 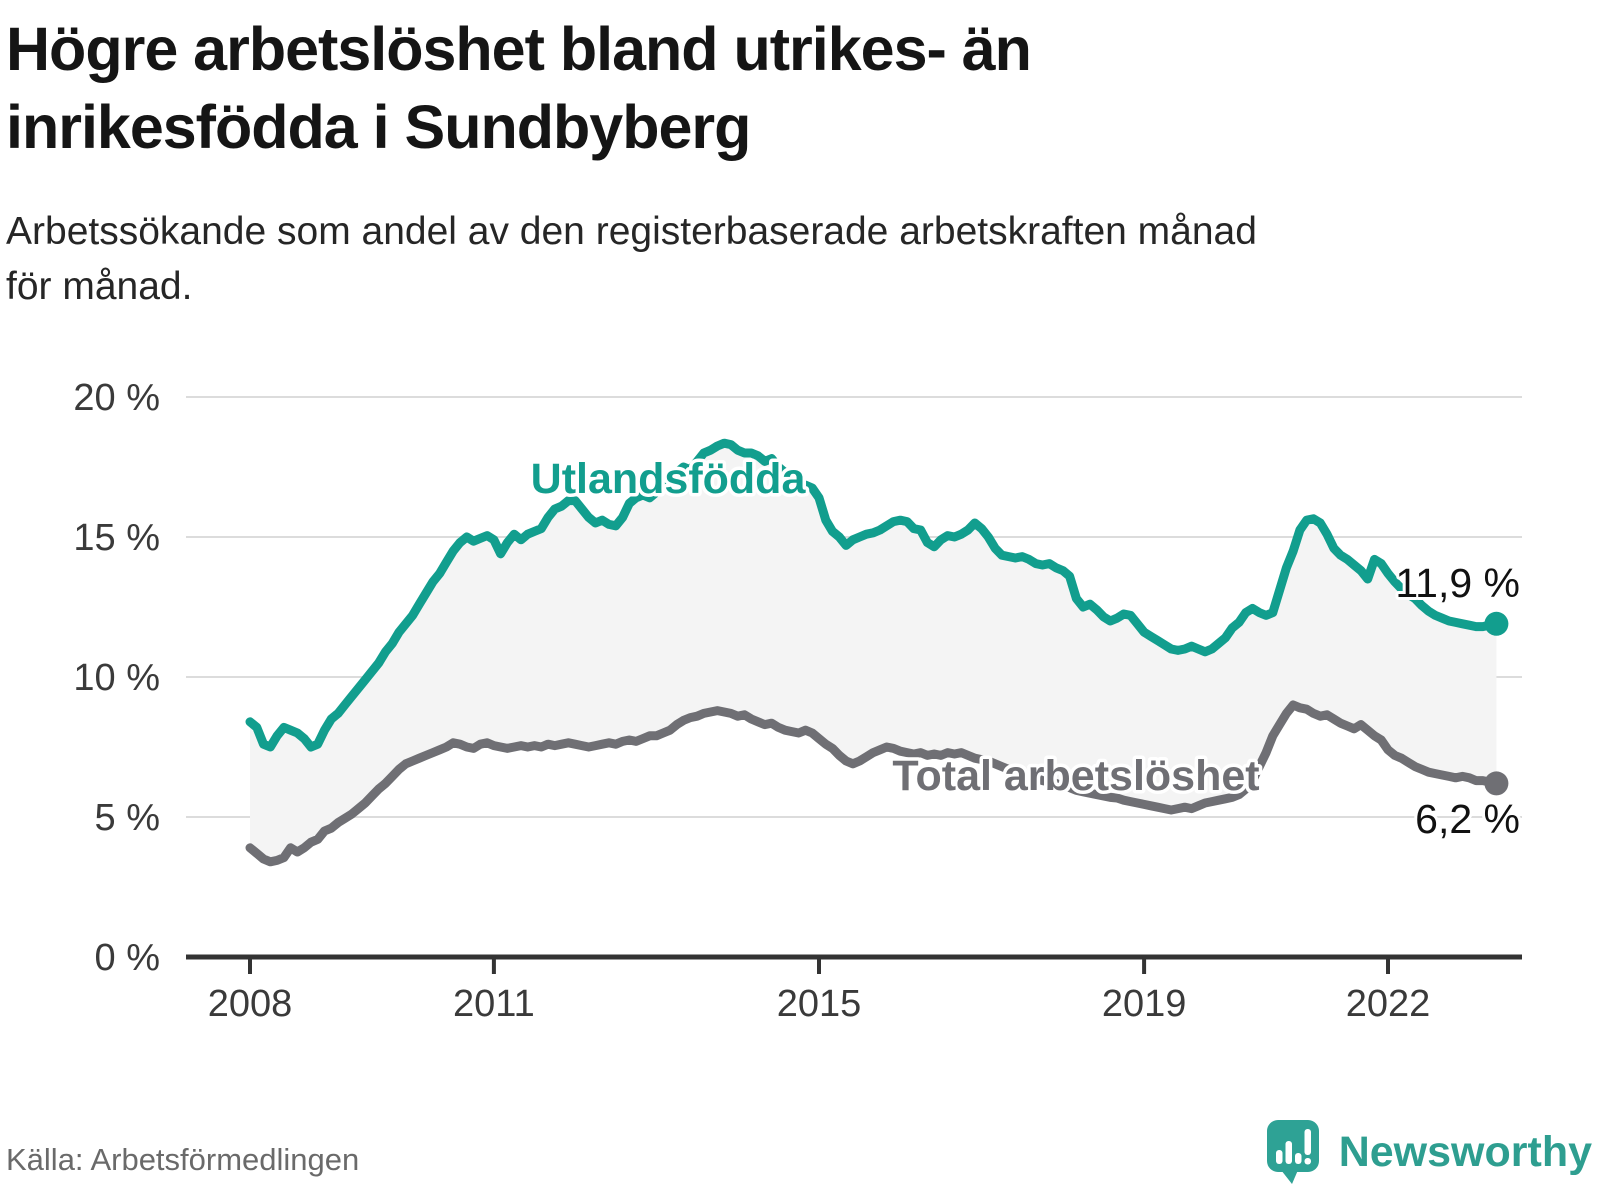 I want to click on line-total-arbetsloshet, so click(x=873, y=783).